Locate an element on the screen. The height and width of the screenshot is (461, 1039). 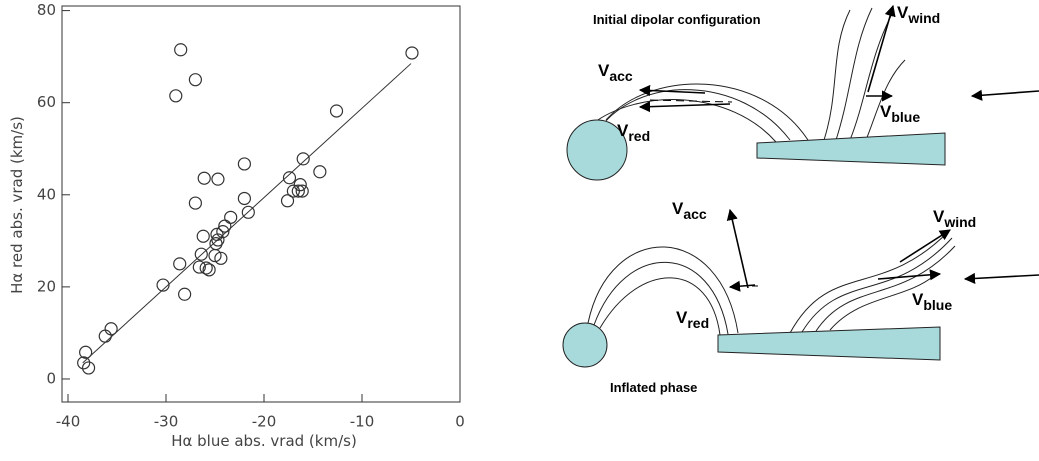
x-tick-label: -40 is located at coordinates (68, 422).